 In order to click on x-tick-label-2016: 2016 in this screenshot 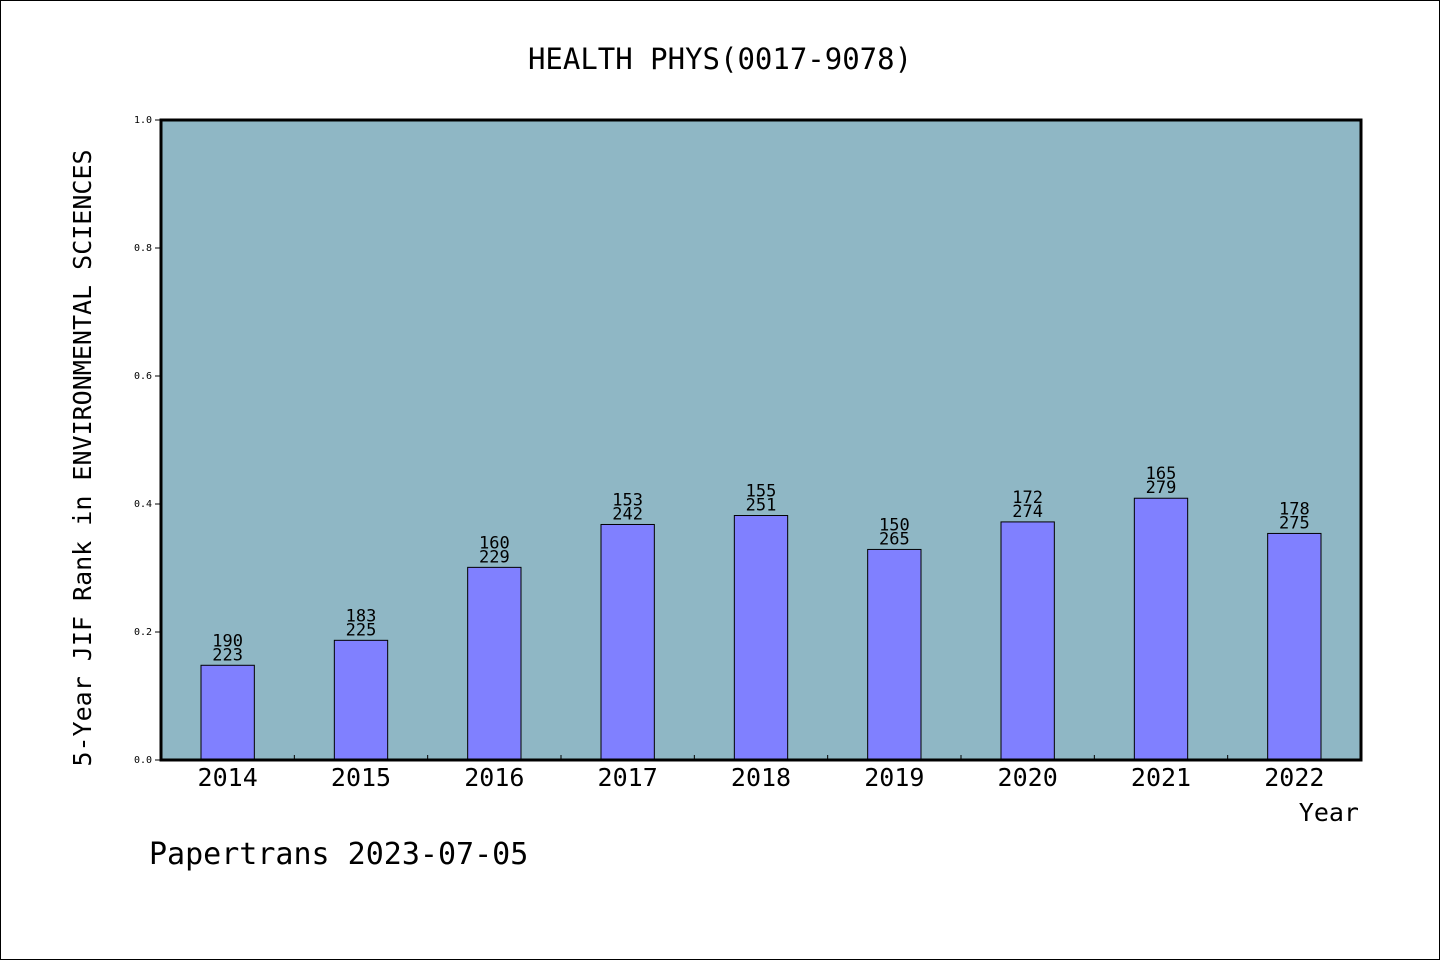, I will do `click(494, 777)`.